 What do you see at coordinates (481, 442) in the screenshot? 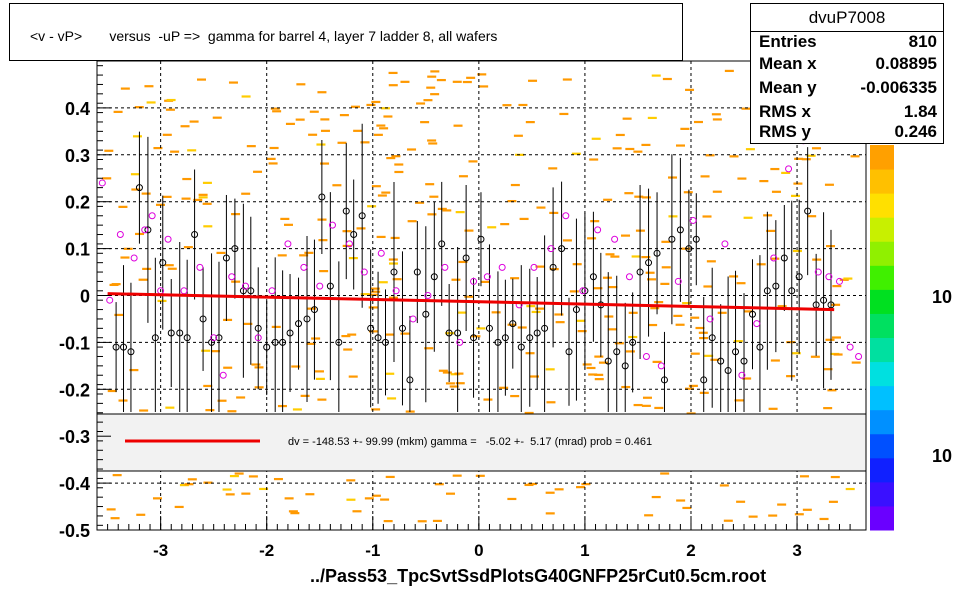
I see `fit-legend-box` at bounding box center [481, 442].